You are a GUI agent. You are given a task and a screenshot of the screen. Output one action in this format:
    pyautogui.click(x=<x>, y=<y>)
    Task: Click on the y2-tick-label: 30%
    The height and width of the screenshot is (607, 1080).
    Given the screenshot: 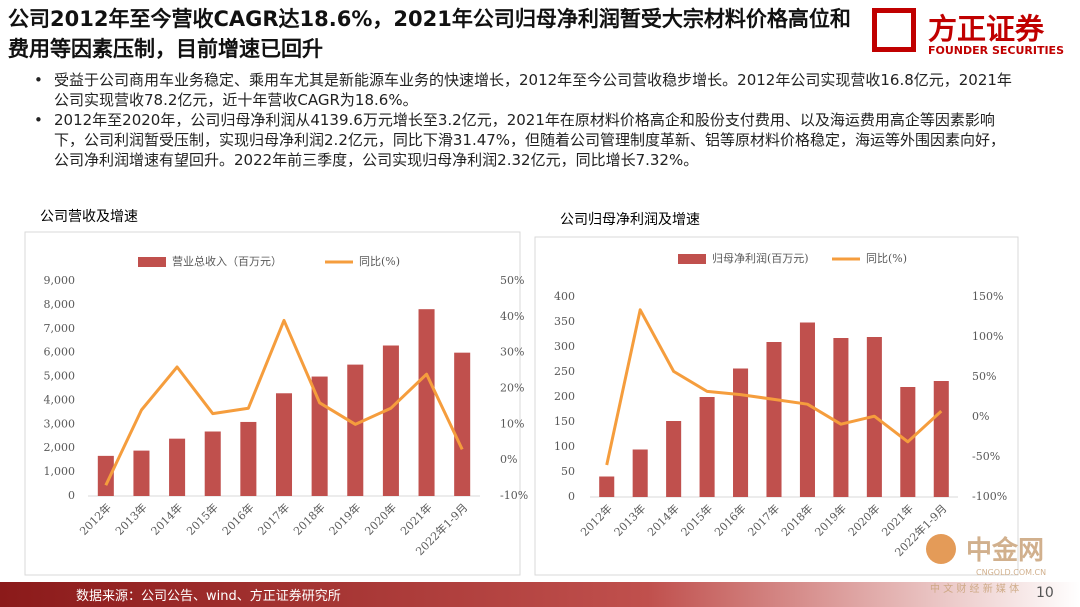 What is the action you would take?
    pyautogui.click(x=512, y=352)
    